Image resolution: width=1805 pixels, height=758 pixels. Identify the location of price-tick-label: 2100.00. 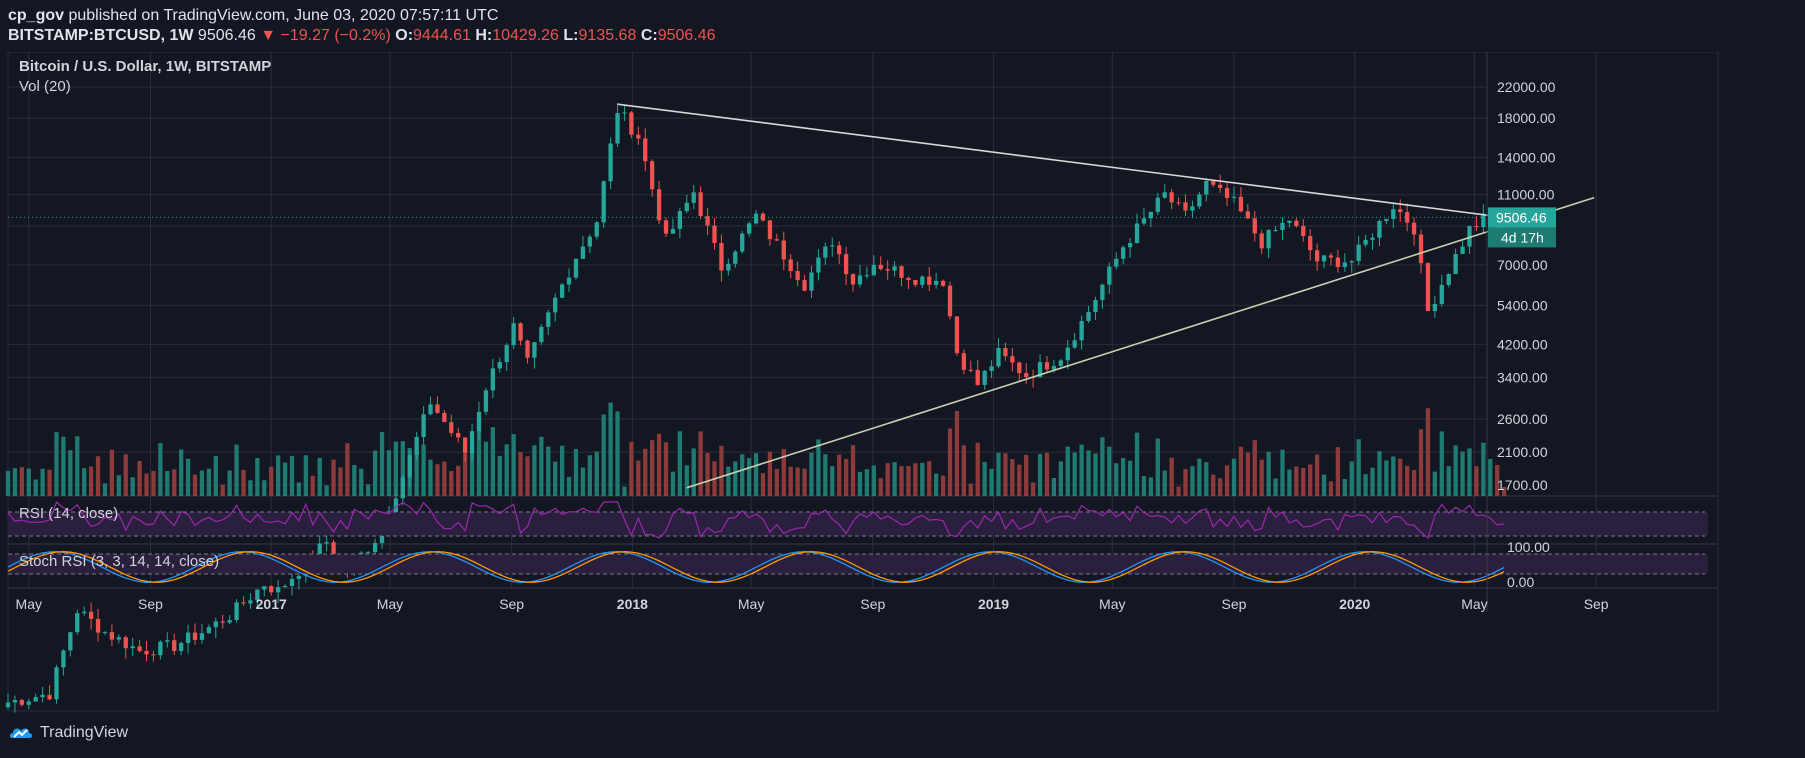
(1522, 452).